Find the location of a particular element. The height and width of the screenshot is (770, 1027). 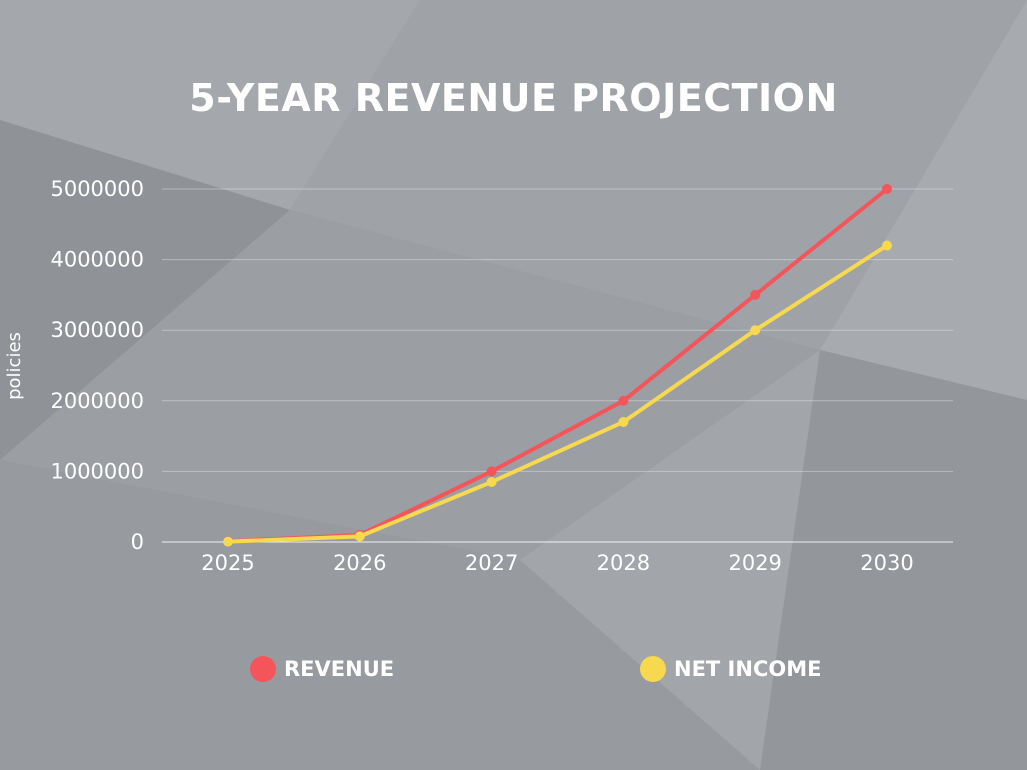

legend-label-net-income: NET INCOME is located at coordinates (748, 669).